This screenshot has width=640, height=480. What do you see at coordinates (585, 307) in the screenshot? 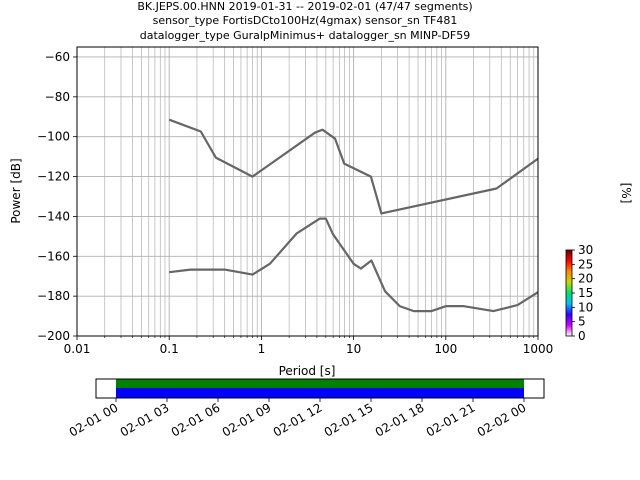
I see `colorbar-tick-label: 10` at bounding box center [585, 307].